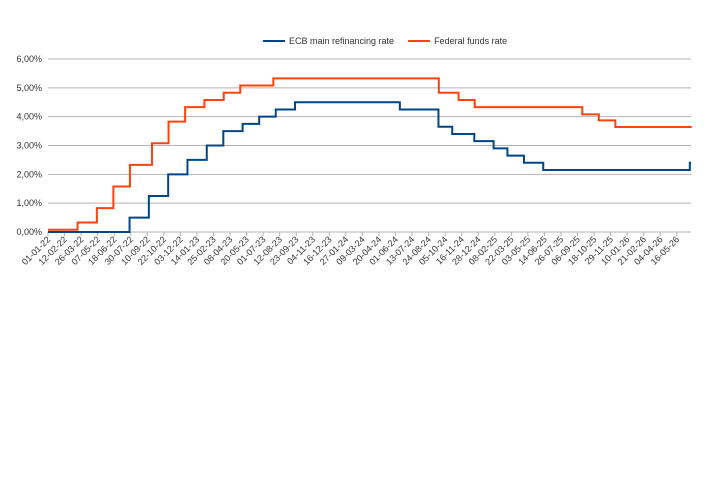  What do you see at coordinates (29, 232) in the screenshot?
I see `y-tick-label: 0,00%` at bounding box center [29, 232].